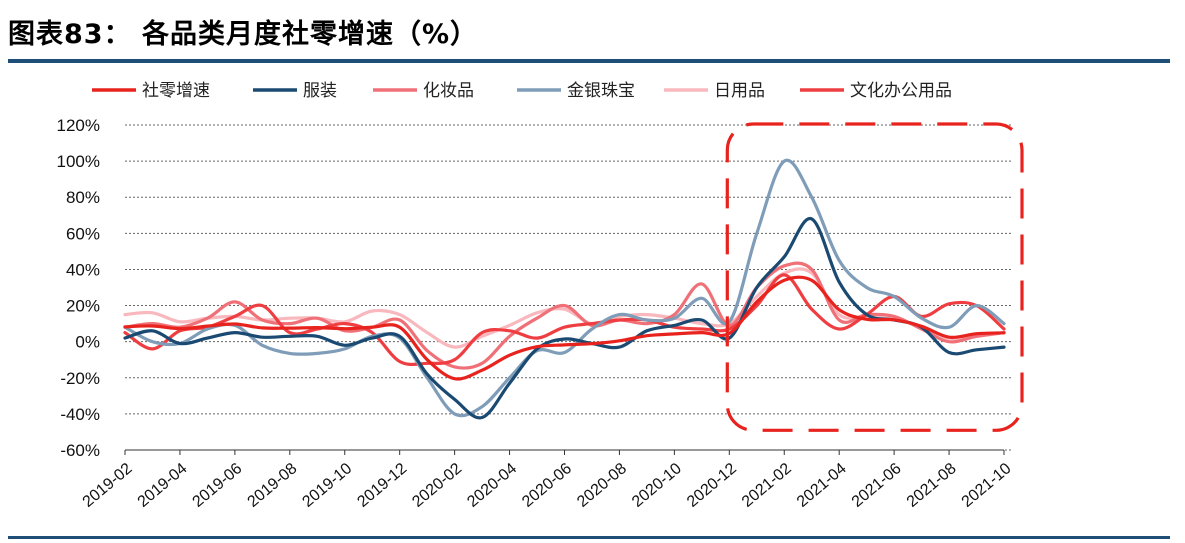 This screenshot has width=1185, height=543. I want to click on x-tick-label: 2020-12, so click(712, 485).